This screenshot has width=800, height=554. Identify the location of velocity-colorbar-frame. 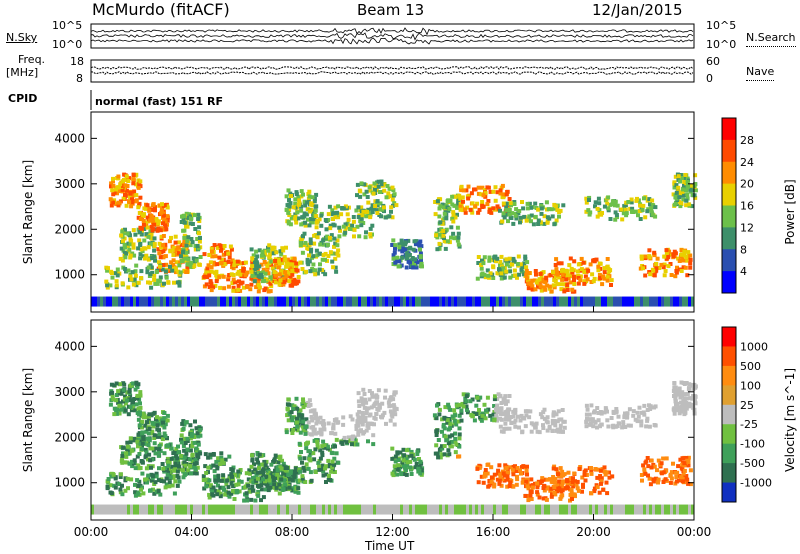
(729, 414).